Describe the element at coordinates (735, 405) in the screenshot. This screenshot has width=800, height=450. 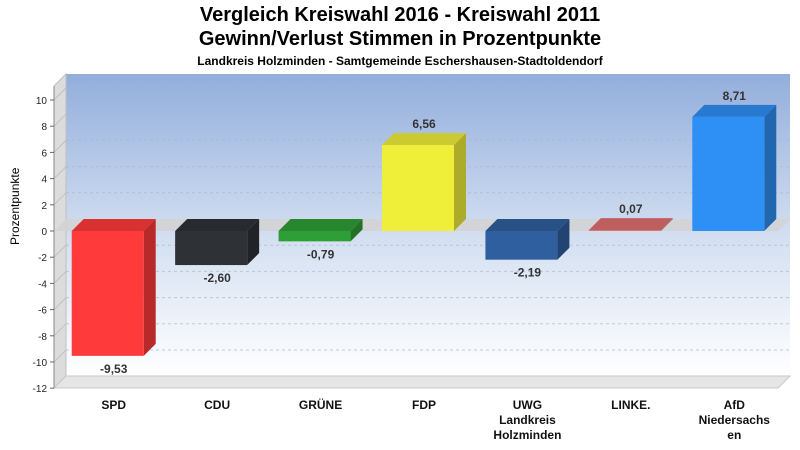
I see `x-category-label: AfD` at that location.